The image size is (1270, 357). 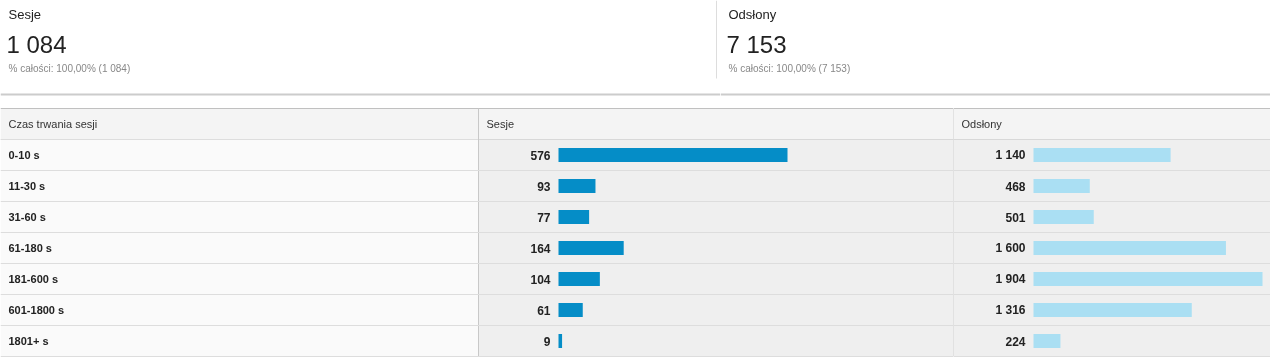 I want to click on data-label: 1 904, so click(x=1010, y=279).